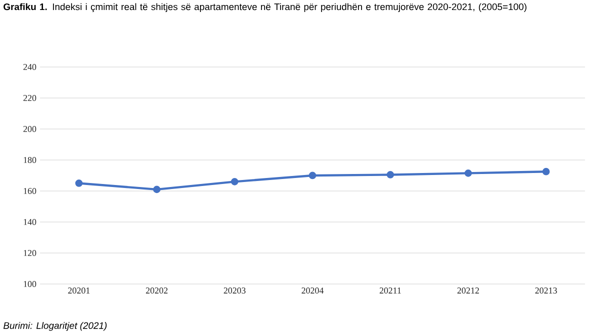  What do you see at coordinates (30, 284) in the screenshot?
I see `y-tick-label: 100` at bounding box center [30, 284].